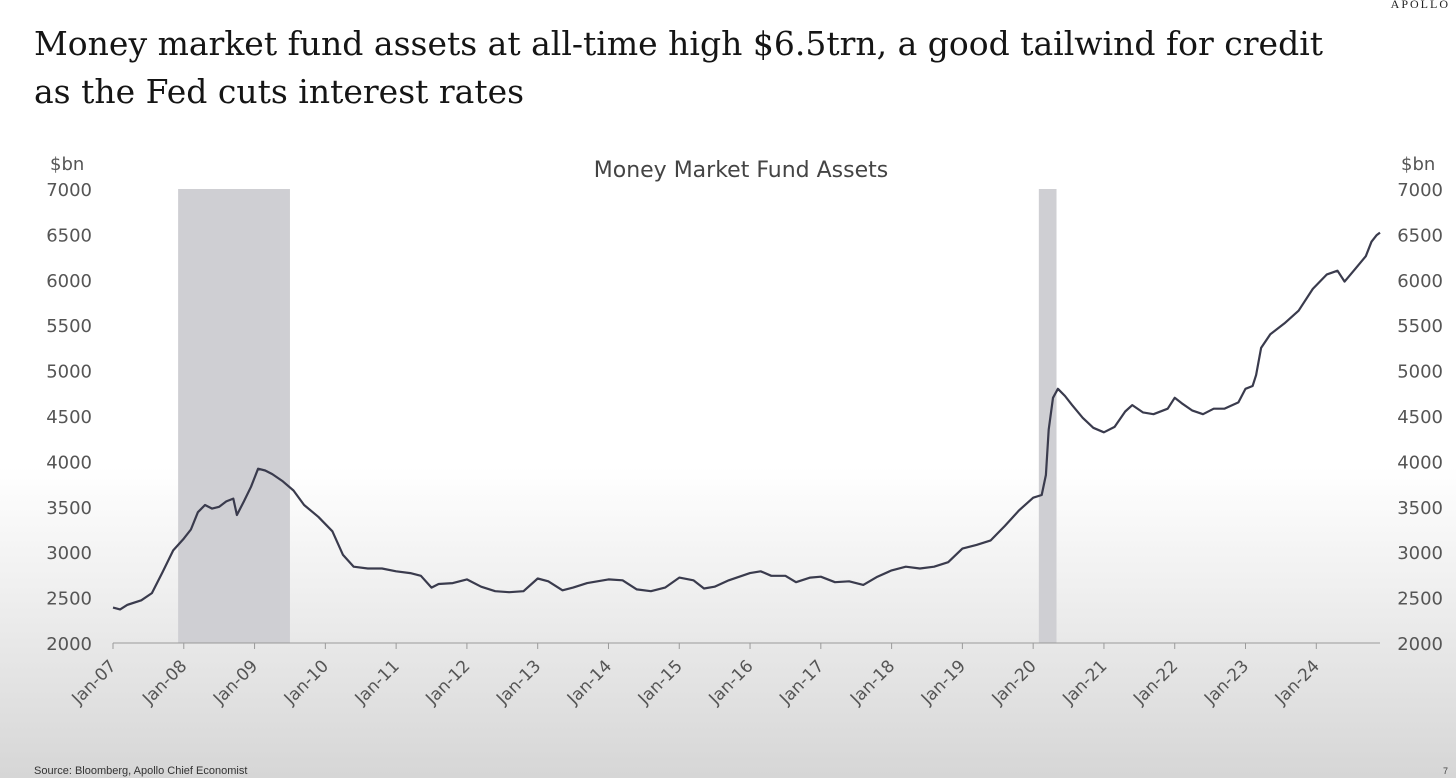 The height and width of the screenshot is (778, 1456). What do you see at coordinates (69, 508) in the screenshot?
I see `y-tick-left-3500: 3500` at bounding box center [69, 508].